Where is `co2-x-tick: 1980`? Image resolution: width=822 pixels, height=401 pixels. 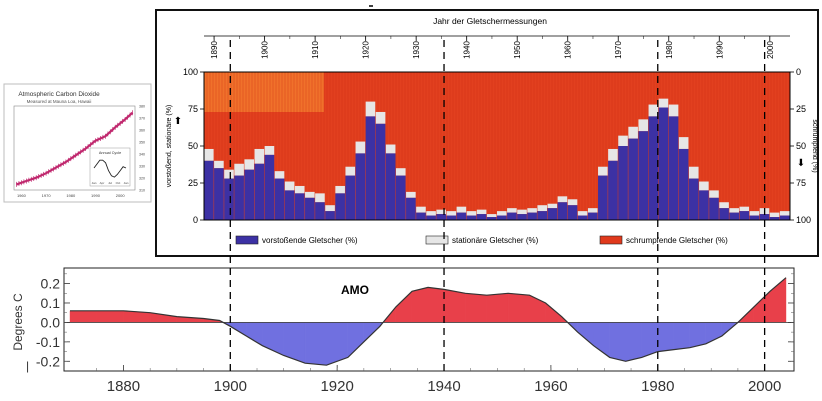 co2-x-tick: 1980 is located at coordinates (71, 195).